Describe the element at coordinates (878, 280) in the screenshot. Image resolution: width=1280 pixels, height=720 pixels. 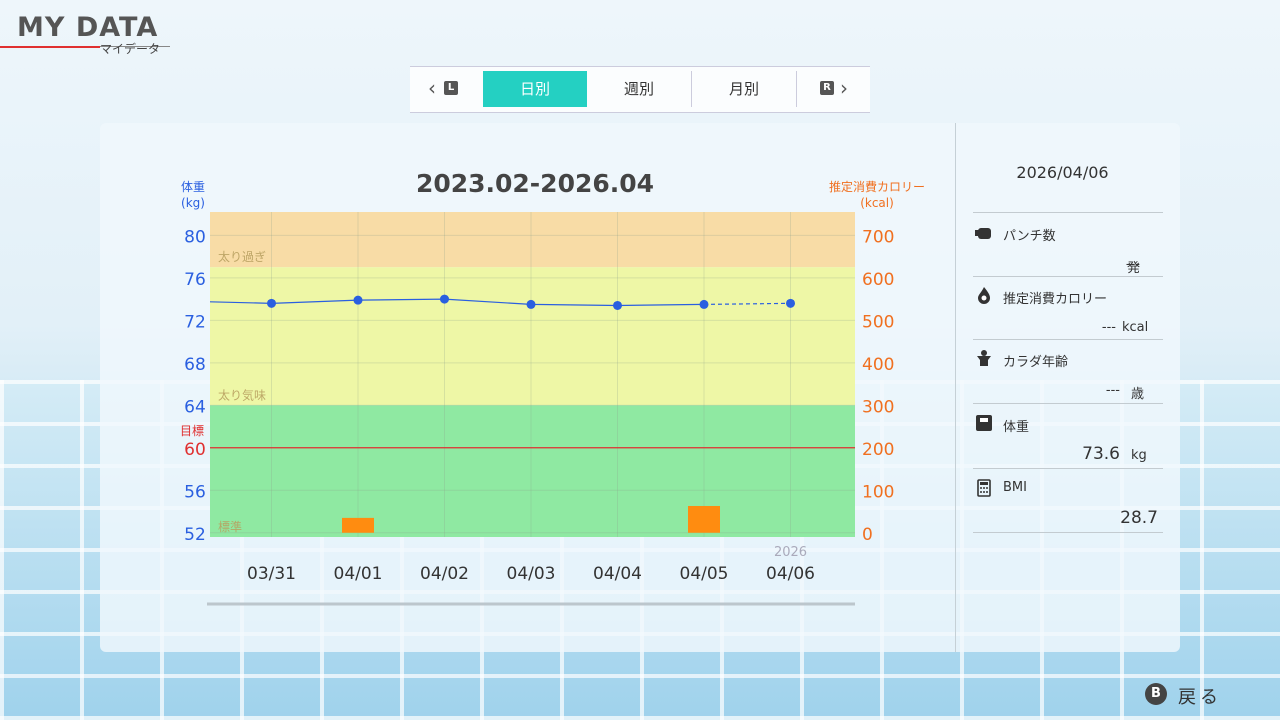
I see `y2-tick-label: 600` at that location.